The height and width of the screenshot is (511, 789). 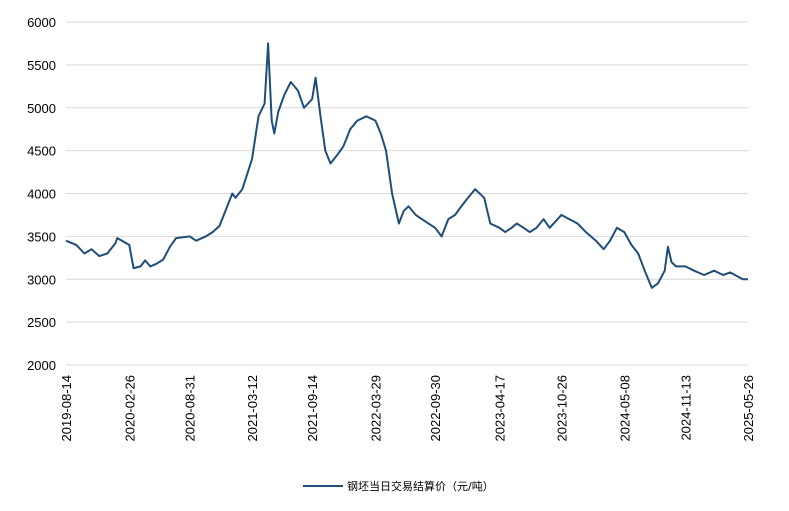 I want to click on y-tick-label: 4500, so click(x=41, y=151).